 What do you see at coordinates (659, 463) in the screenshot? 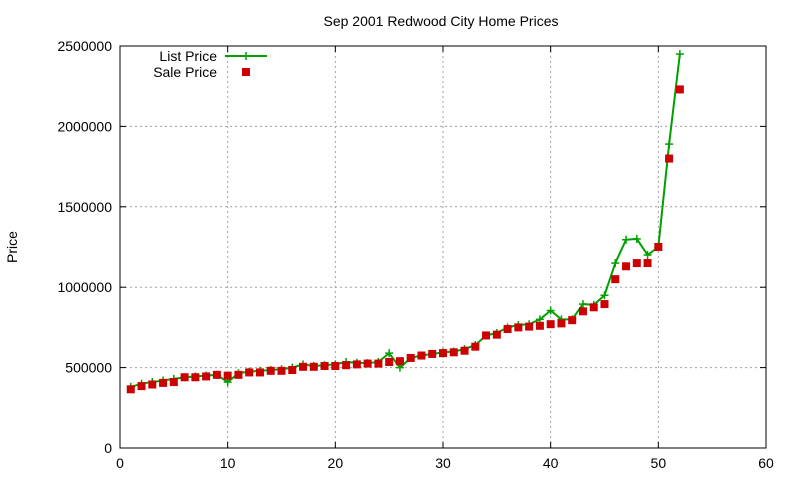
I see `x-tick-label: 50` at bounding box center [659, 463].